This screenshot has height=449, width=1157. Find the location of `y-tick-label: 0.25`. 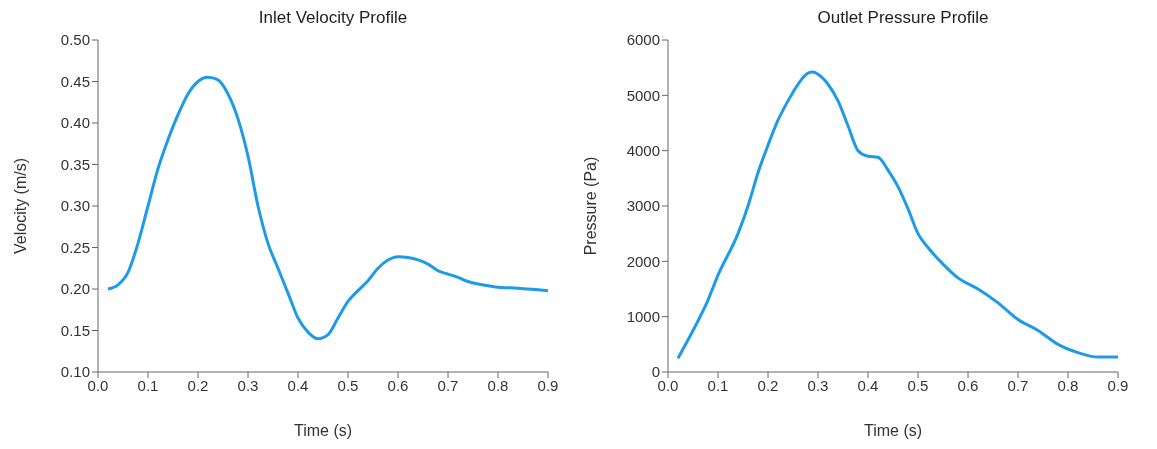

y-tick-label: 0.25 is located at coordinates (75, 247).